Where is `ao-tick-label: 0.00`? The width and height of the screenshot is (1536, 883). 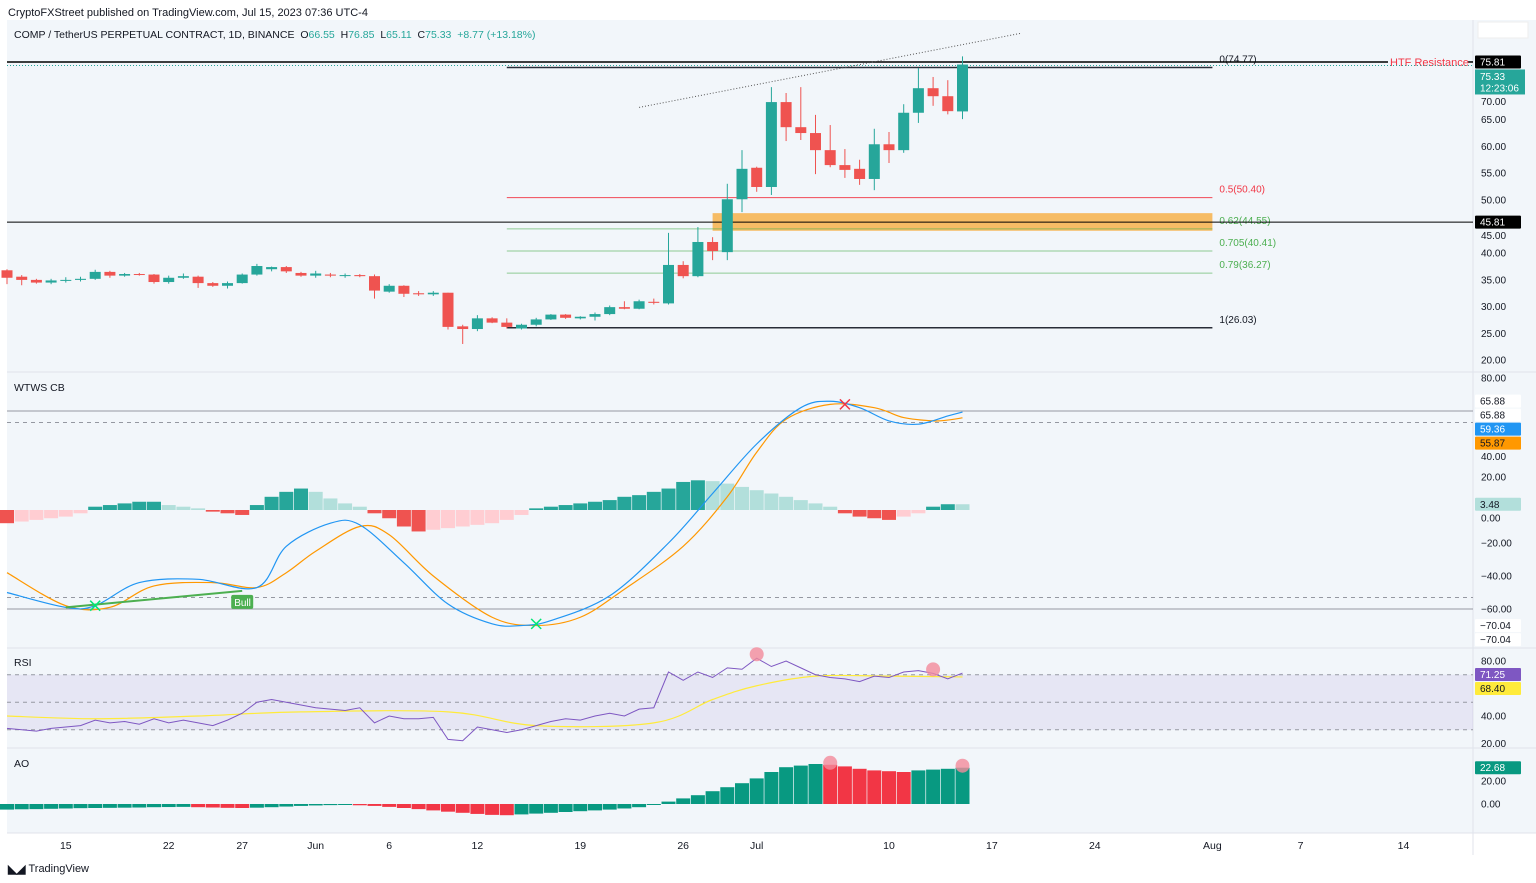 ao-tick-label: 0.00 is located at coordinates (1491, 805).